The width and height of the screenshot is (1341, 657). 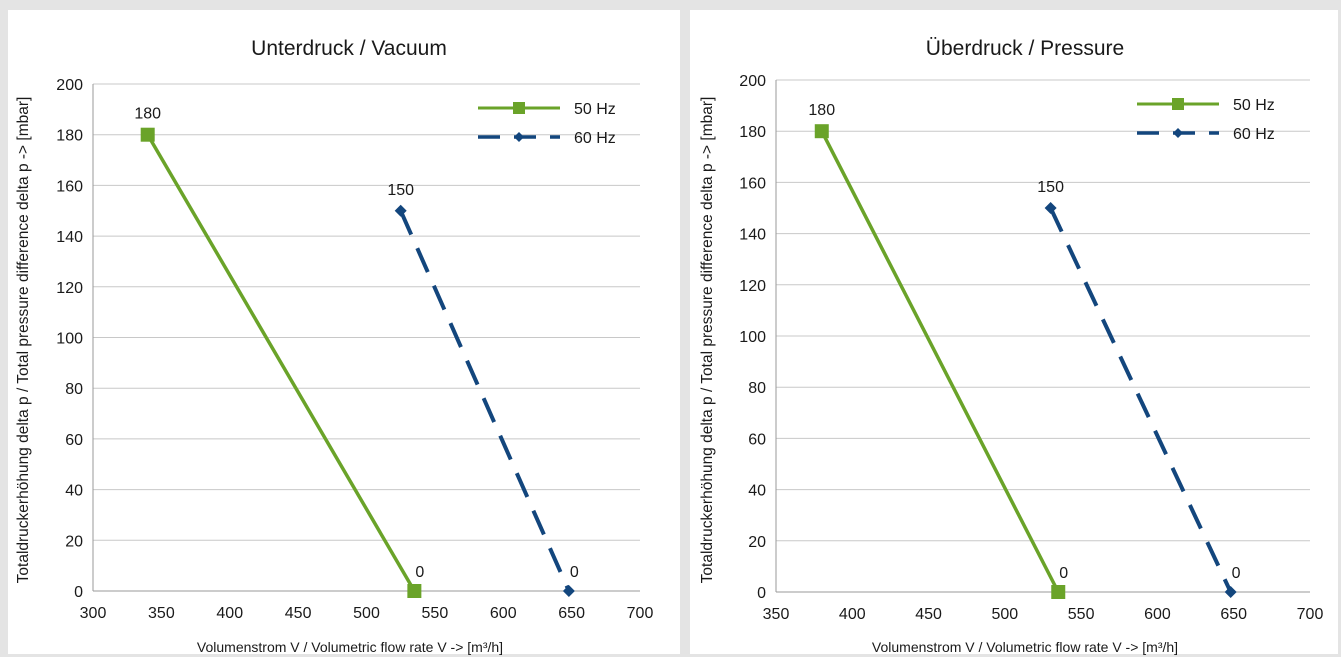 What do you see at coordinates (349, 48) in the screenshot?
I see `chart-title: Unterdruck / Vacuum` at bounding box center [349, 48].